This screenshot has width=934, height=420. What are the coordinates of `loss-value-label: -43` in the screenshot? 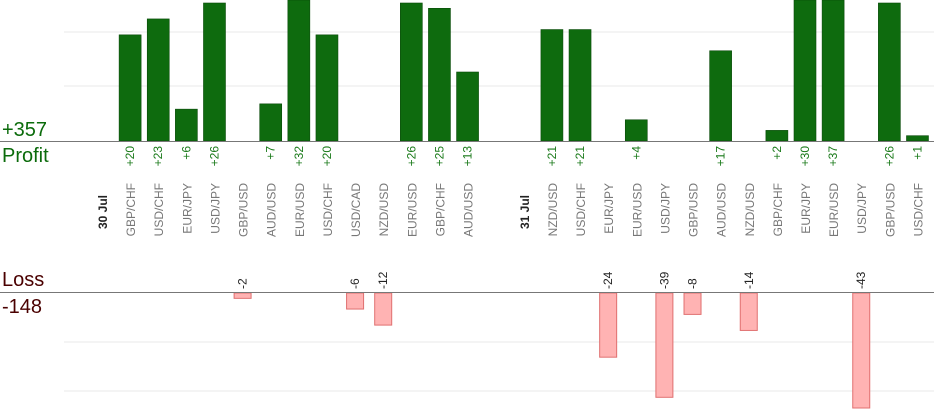 It's located at (861, 280).